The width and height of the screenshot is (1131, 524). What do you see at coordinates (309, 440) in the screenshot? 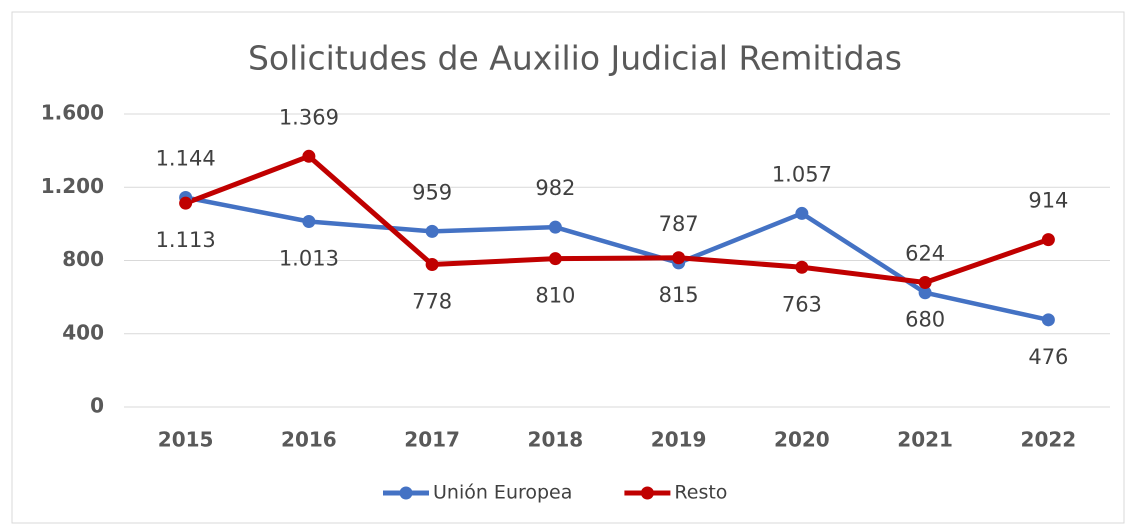
I see `x-tick-label: 2016` at bounding box center [309, 440].